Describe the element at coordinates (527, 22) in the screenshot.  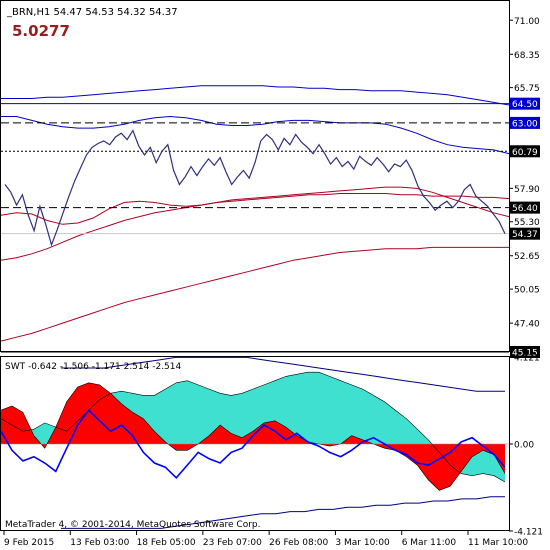
I see `y-tick-label: 71.00` at that location.